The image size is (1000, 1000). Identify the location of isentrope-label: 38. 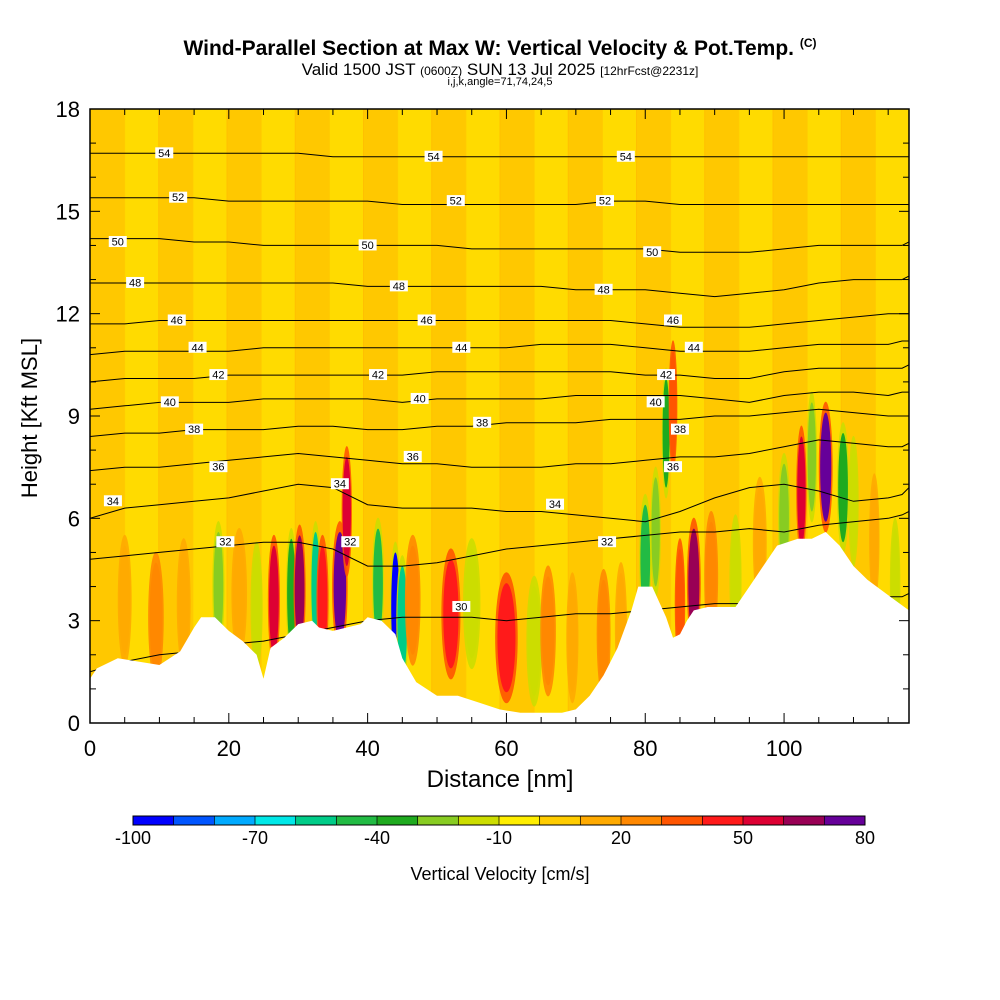
(482, 422).